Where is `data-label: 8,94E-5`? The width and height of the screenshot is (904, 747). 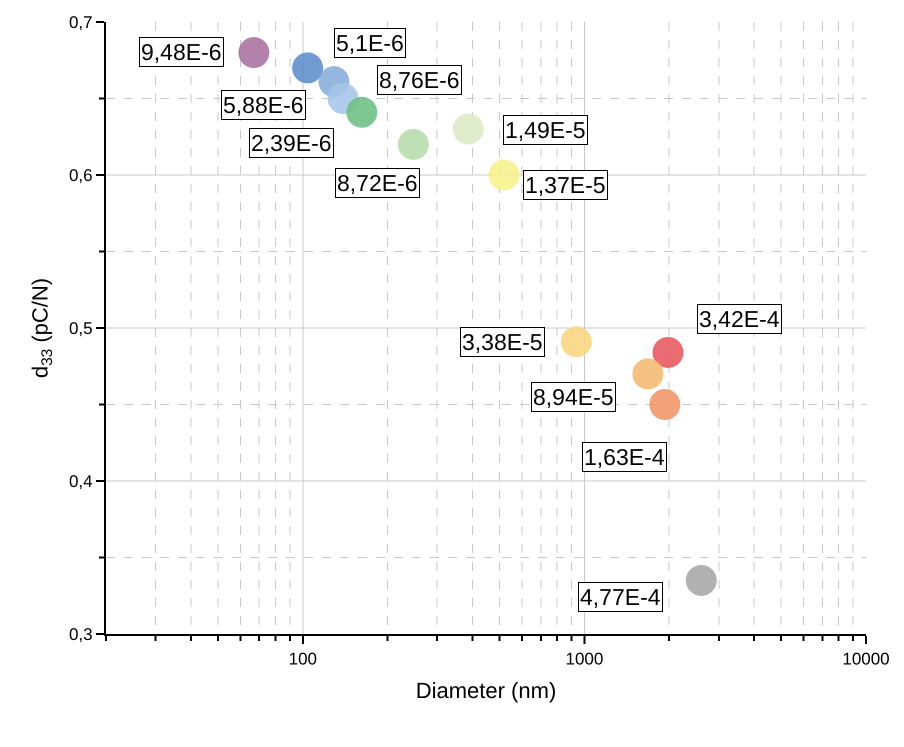
data-label: 8,94E-5 is located at coordinates (573, 397).